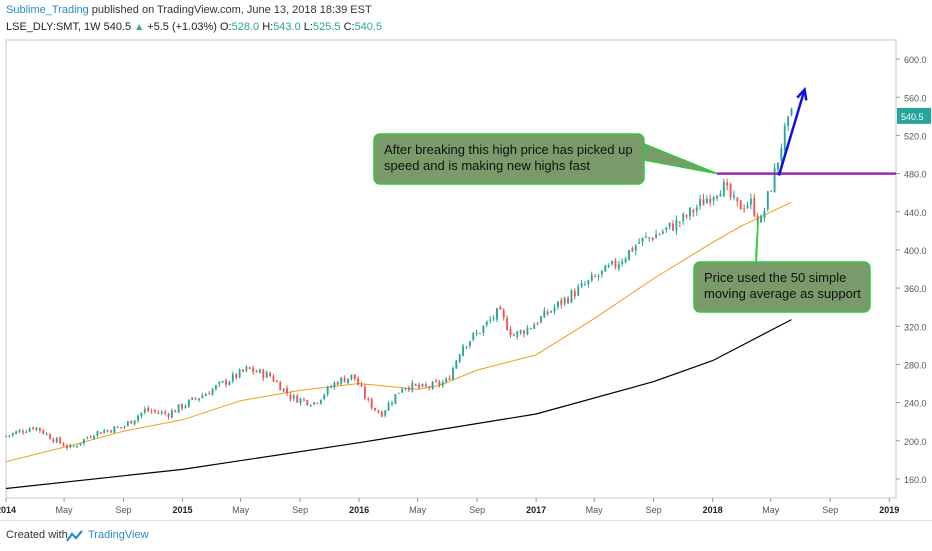 This screenshot has height=551, width=932. What do you see at coordinates (225, 27) in the screenshot?
I see `open-label: O:` at bounding box center [225, 27].